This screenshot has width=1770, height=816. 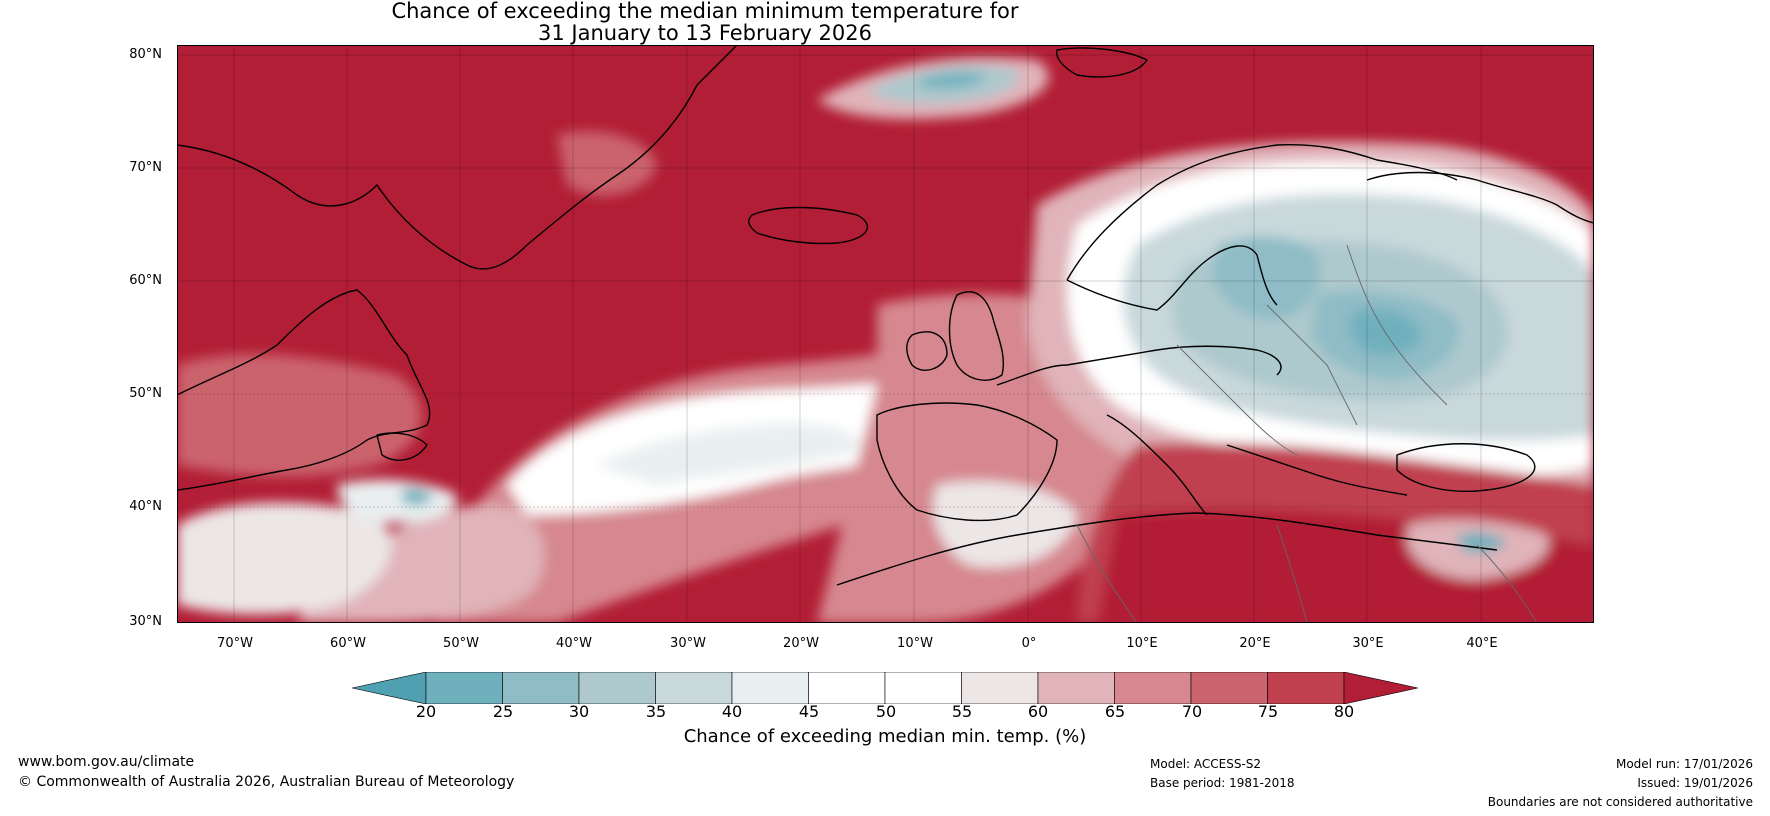 I want to click on borders, so click(x=1307, y=433).